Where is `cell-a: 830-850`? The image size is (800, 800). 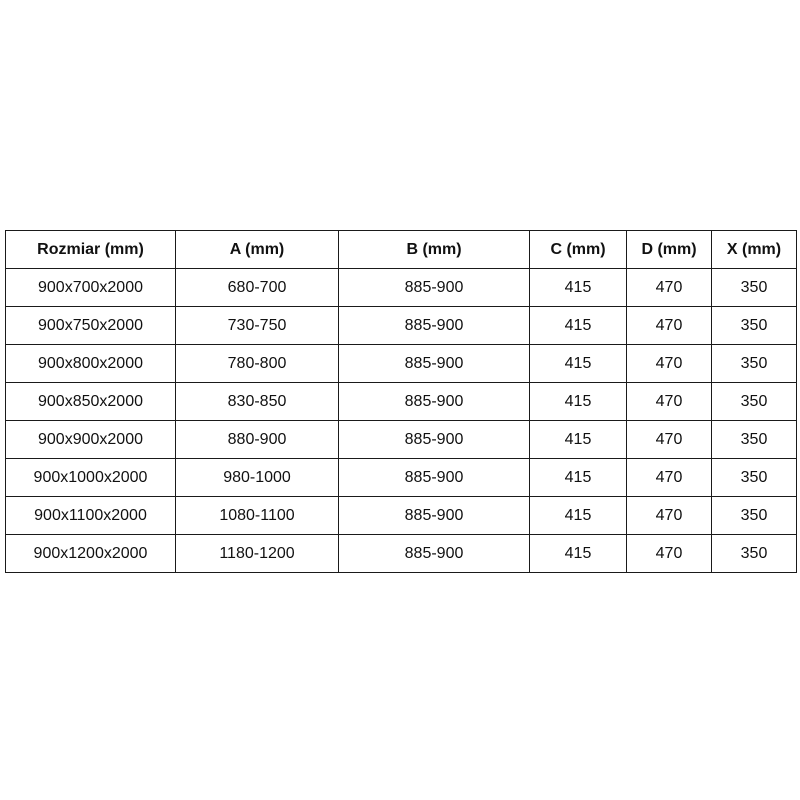
cell-a: 830-850 is located at coordinates (257, 401).